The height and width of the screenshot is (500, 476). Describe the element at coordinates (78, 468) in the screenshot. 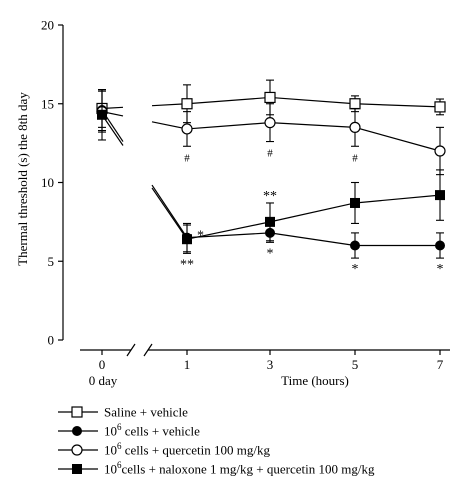

I see `legend-filled-square-icon` at that location.